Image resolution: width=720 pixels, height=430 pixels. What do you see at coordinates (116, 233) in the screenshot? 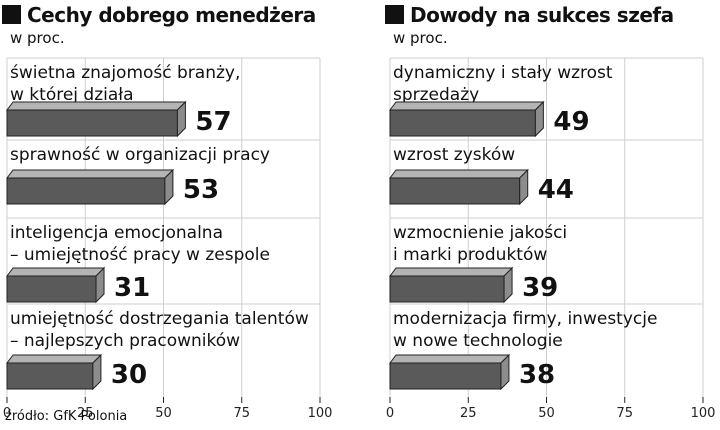
I see `category-label: inteligencja emocjonalna` at bounding box center [116, 233].